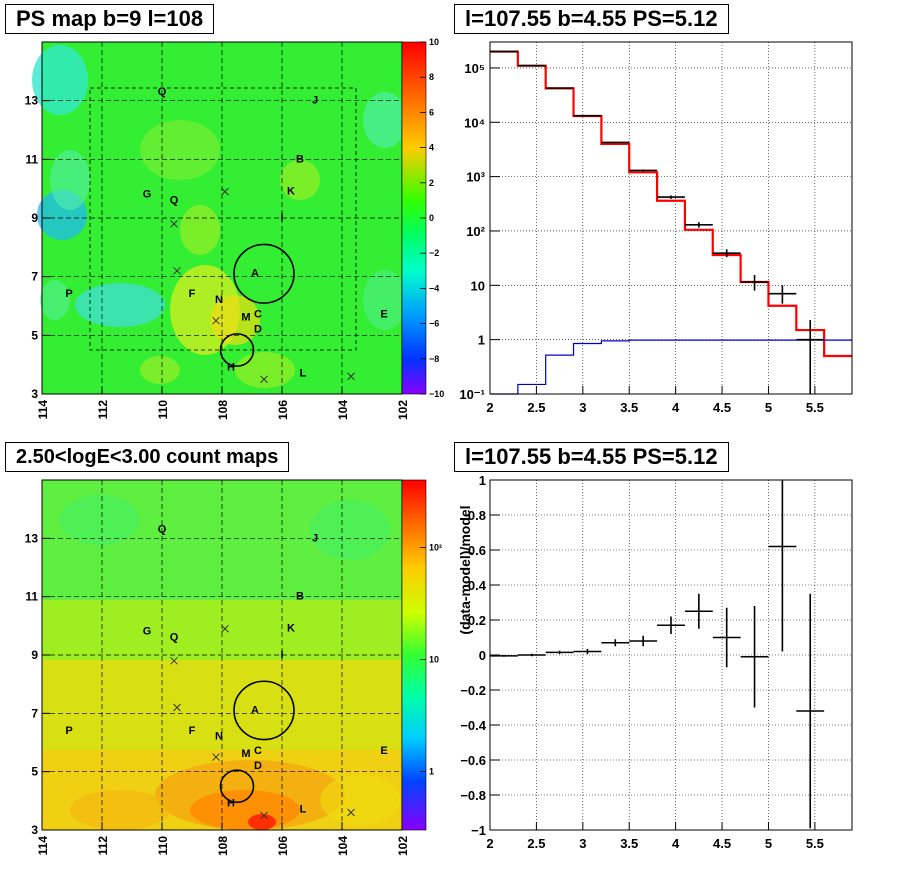 The width and height of the screenshot is (898, 875). I want to click on map-source-label: L, so click(303, 810).